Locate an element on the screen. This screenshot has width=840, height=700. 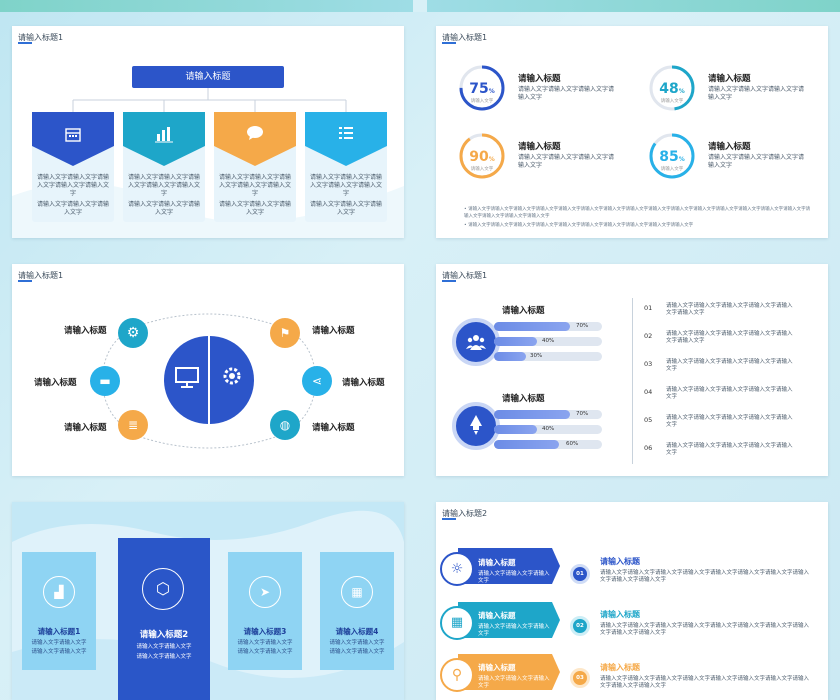
cube-icon: ⬡ is located at coordinates (163, 589).